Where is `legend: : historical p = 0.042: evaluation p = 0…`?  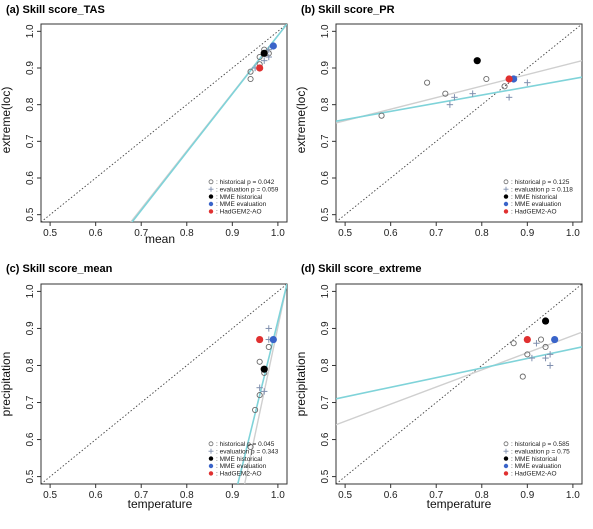 legend: : historical p = 0.042: evaluation p = 0… is located at coordinates (243, 197).